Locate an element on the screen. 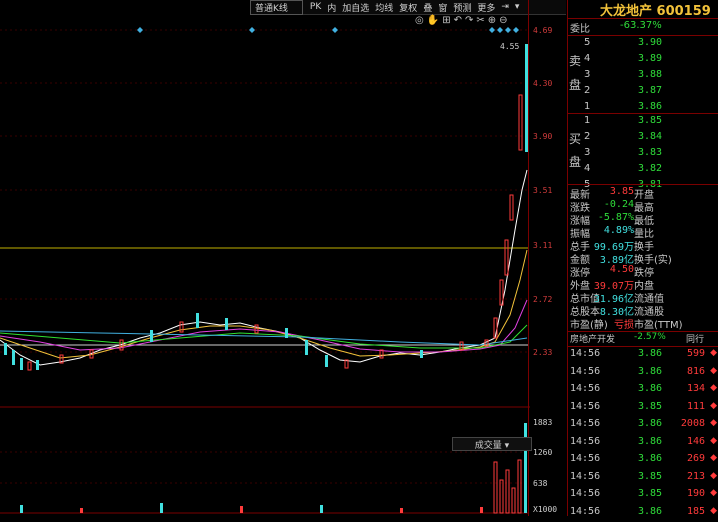 This screenshot has height=522, width=718. trade-volume: 816 is located at coordinates (695, 371).